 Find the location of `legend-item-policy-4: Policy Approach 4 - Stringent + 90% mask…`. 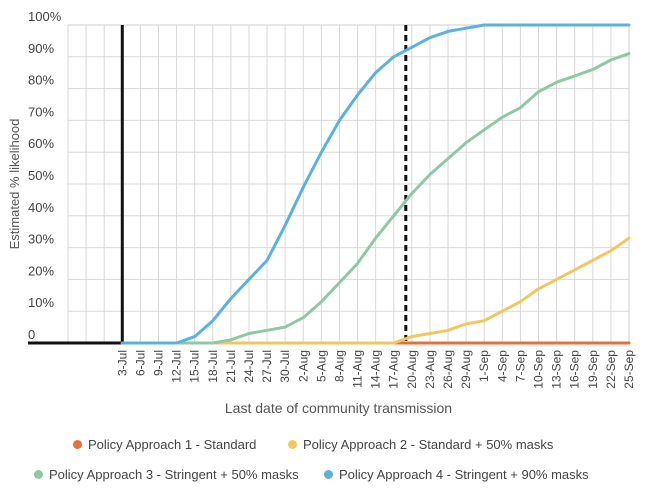

legend-item-policy-4: Policy Approach 4 - Stringent + 90% mask… is located at coordinates (456, 474).